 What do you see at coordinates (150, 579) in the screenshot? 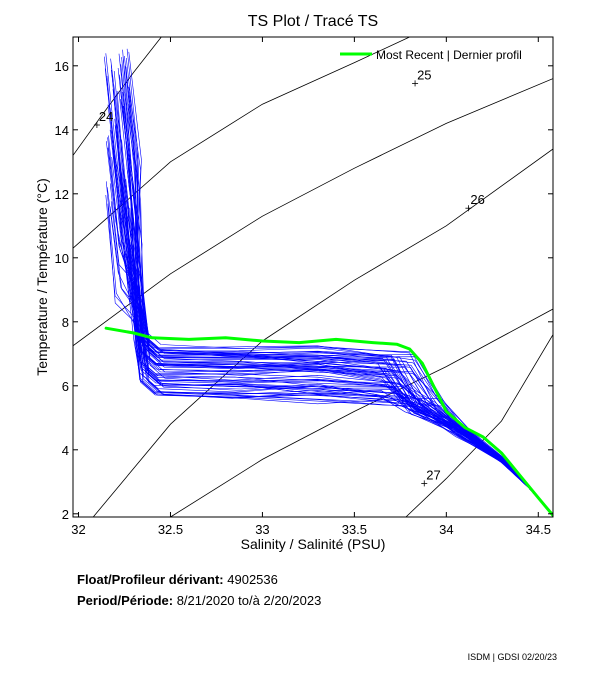
I see `float-label: Float/Profileur dérivant:` at bounding box center [150, 579].